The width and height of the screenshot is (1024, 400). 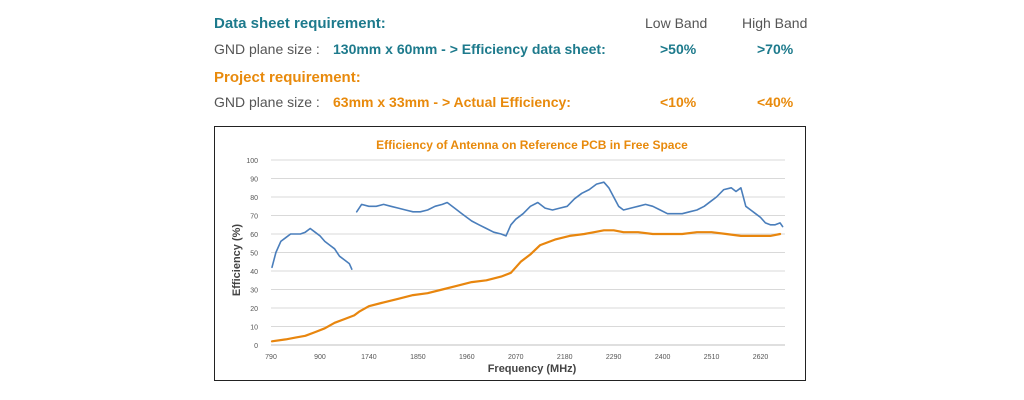 I want to click on y-tick-label-100: 100, so click(x=252, y=161).